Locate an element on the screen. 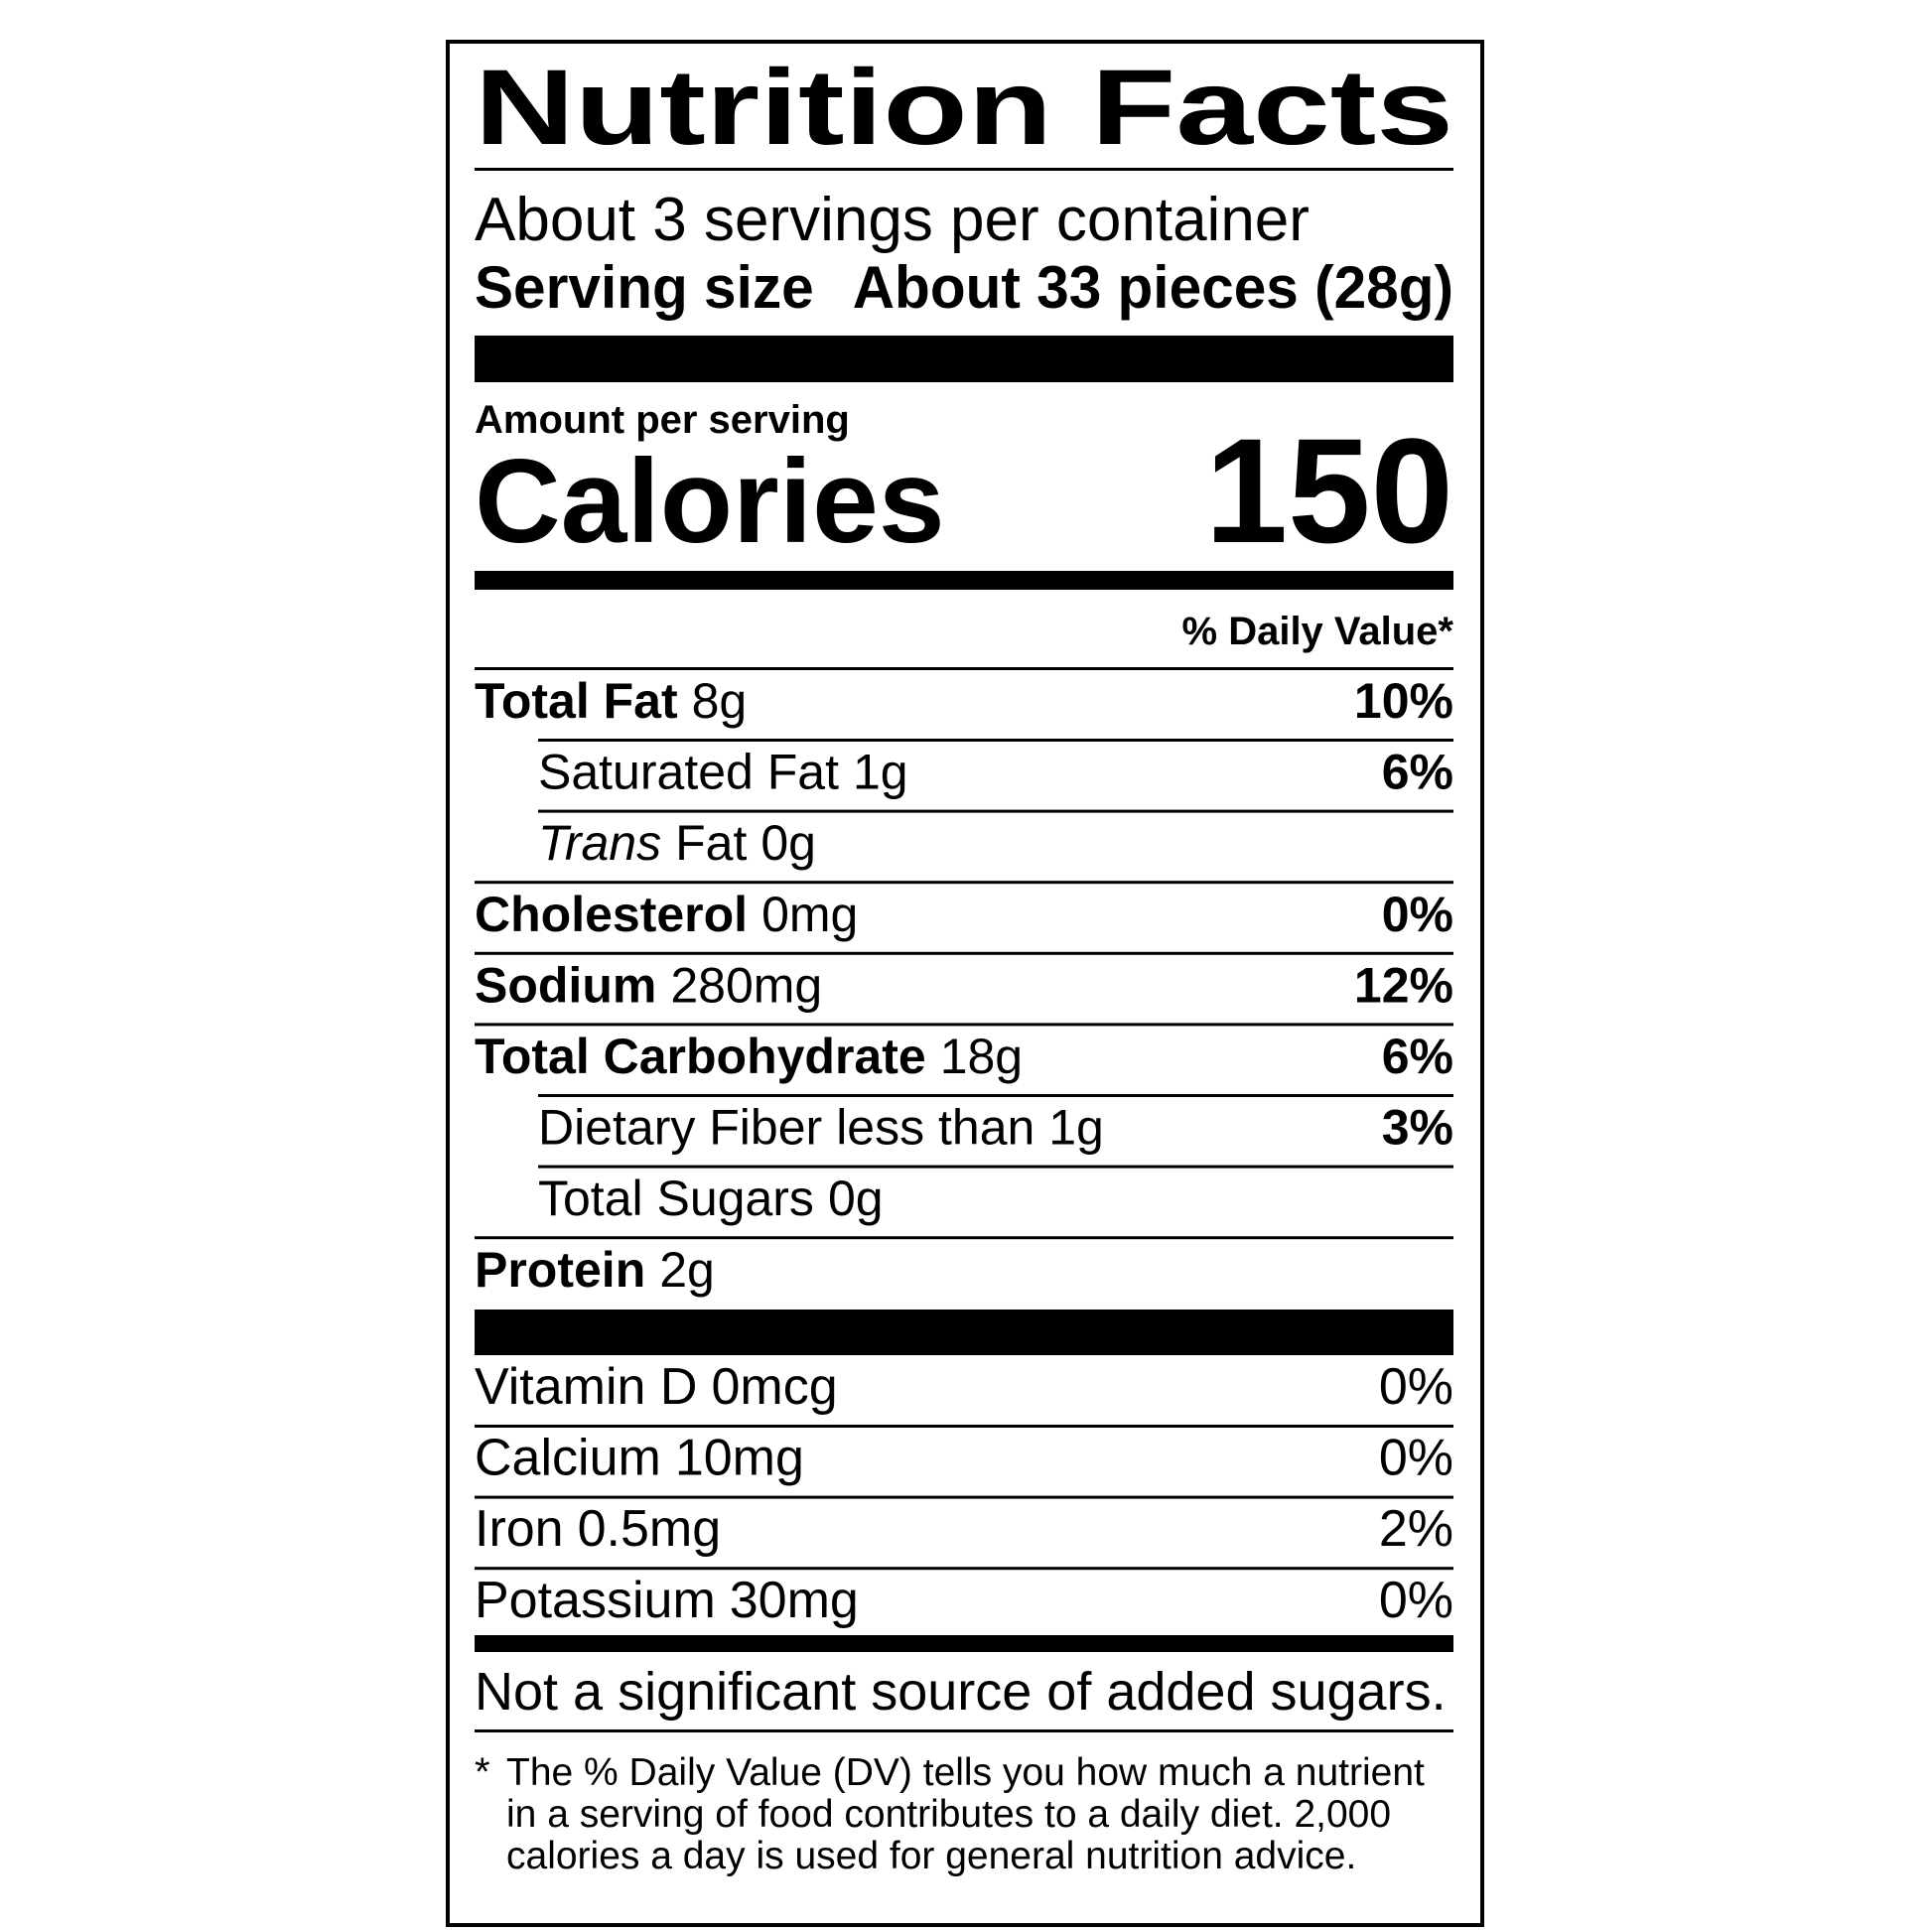 The height and width of the screenshot is (1932, 1932). nutrient-name: Total Carbohydrate is located at coordinates (700, 1056).